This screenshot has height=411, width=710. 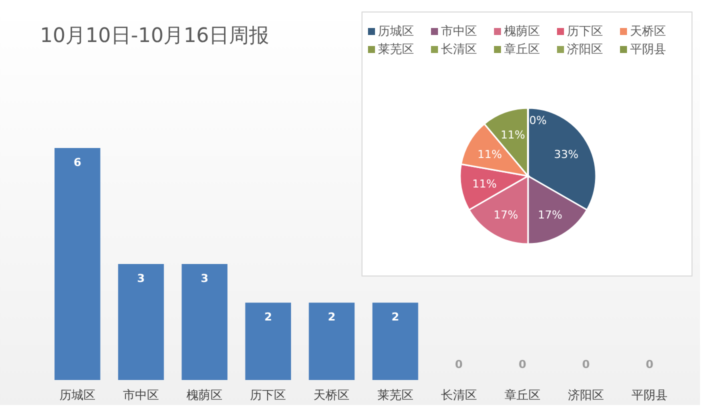 I want to click on legend-label: 槐荫区, so click(x=522, y=31).